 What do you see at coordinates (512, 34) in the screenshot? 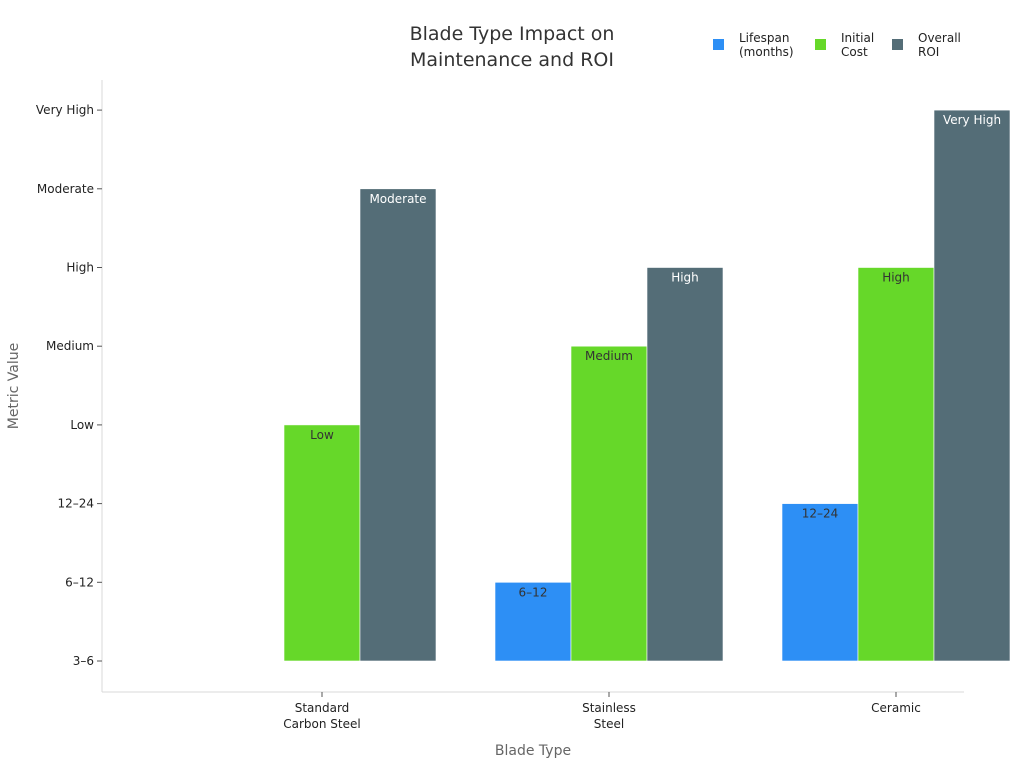
I see `chart-title-line-1: Blade Type Impact on` at bounding box center [512, 34].